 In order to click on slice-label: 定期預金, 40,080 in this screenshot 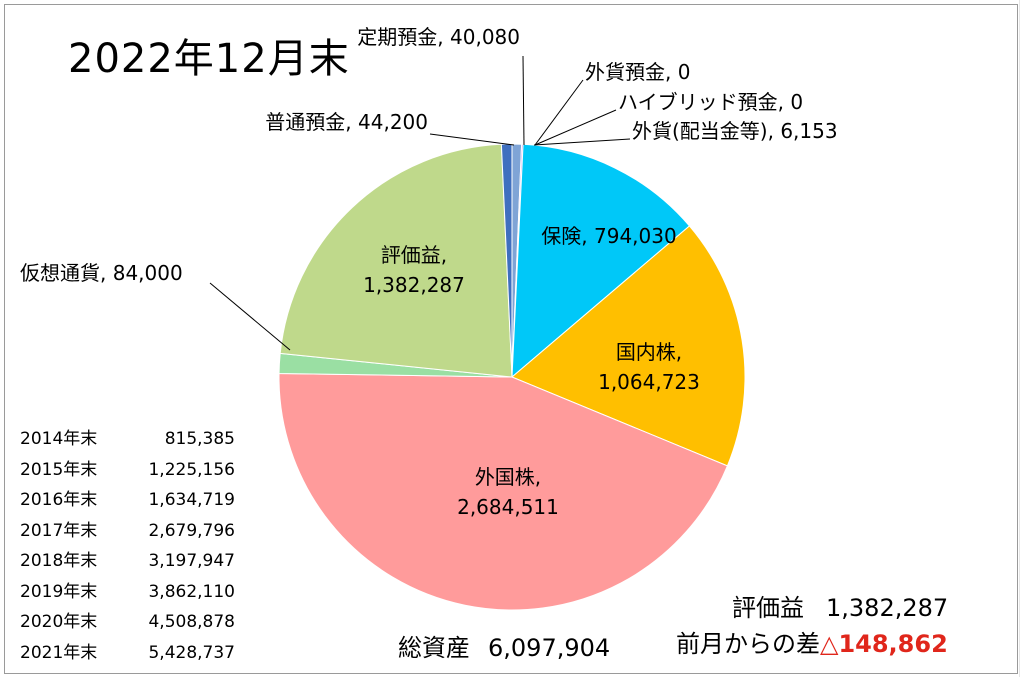, I will do `click(438, 37)`.